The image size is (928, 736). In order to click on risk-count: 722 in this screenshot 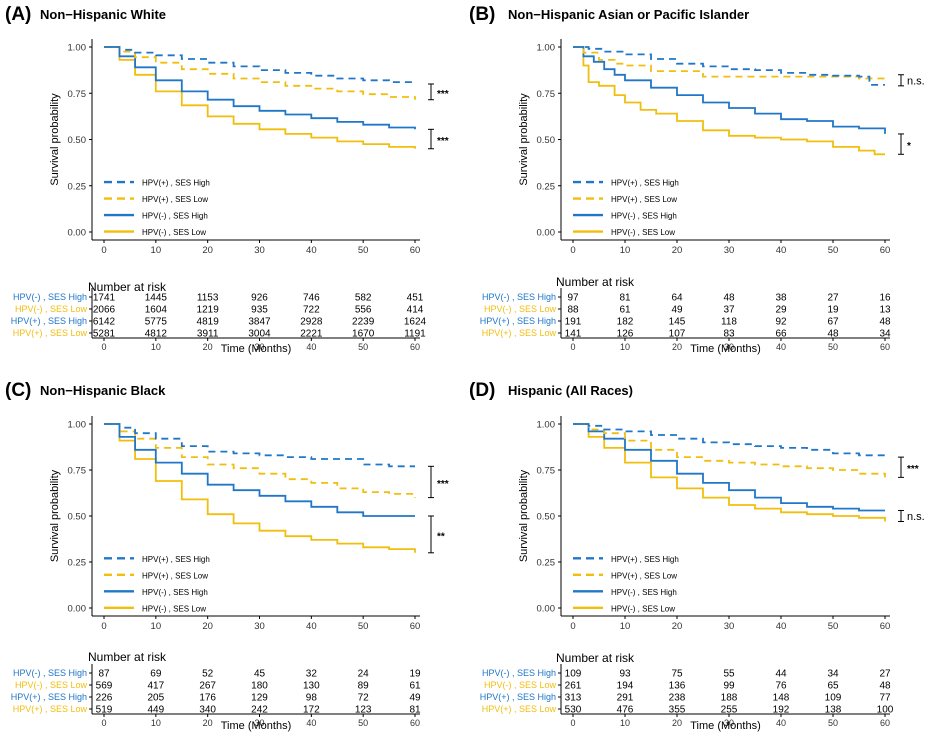, I will do `click(311, 310)`.